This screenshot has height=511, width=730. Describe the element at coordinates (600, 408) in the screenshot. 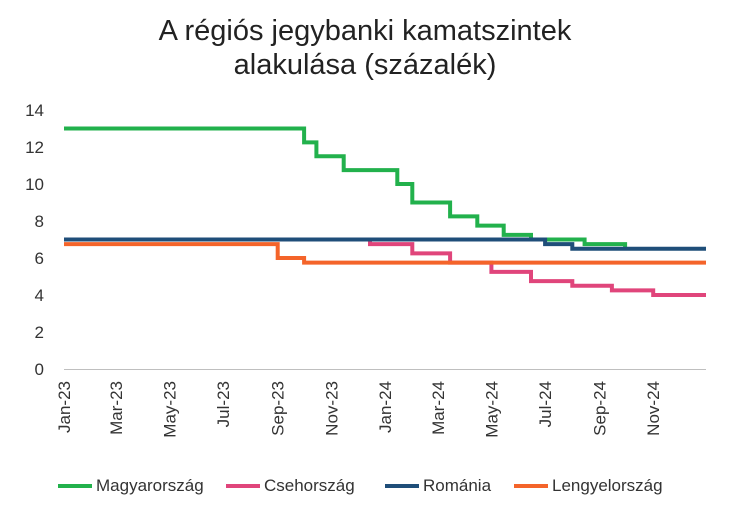

I see `x-tick-label: Sep-24` at that location.